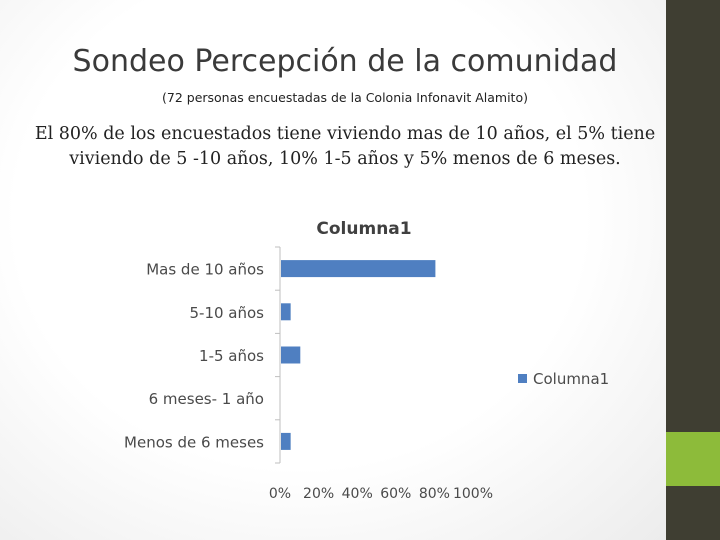  I want to click on category-label: 6 meses- 1 año, so click(206, 399).